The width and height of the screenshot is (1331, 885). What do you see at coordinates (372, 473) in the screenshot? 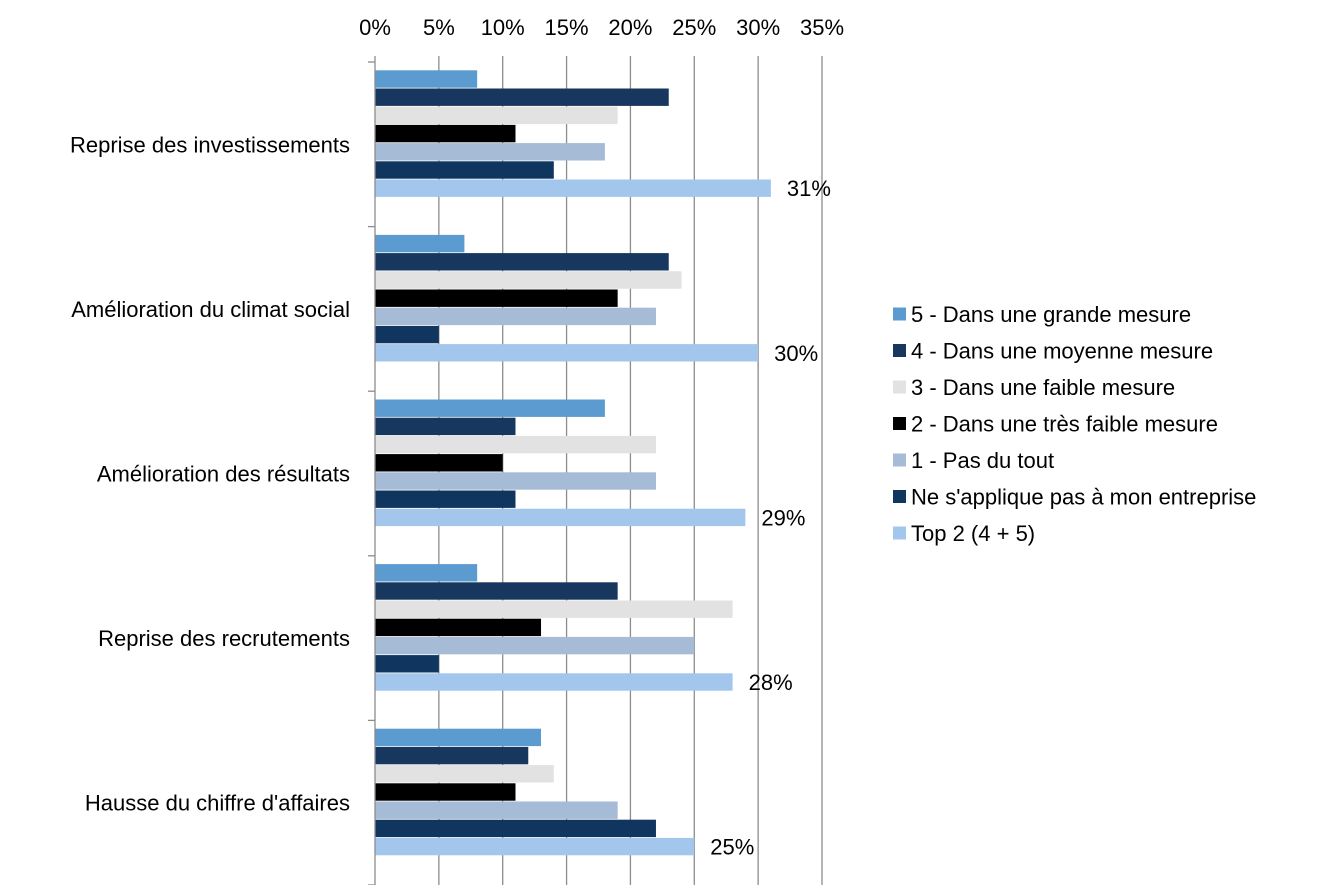
I see `category-axis` at bounding box center [372, 473].